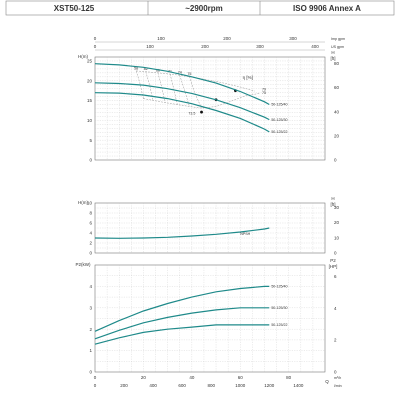 The width and height of the screenshot is (400, 400). I want to click on y2-tick-label: 6, so click(335, 276).